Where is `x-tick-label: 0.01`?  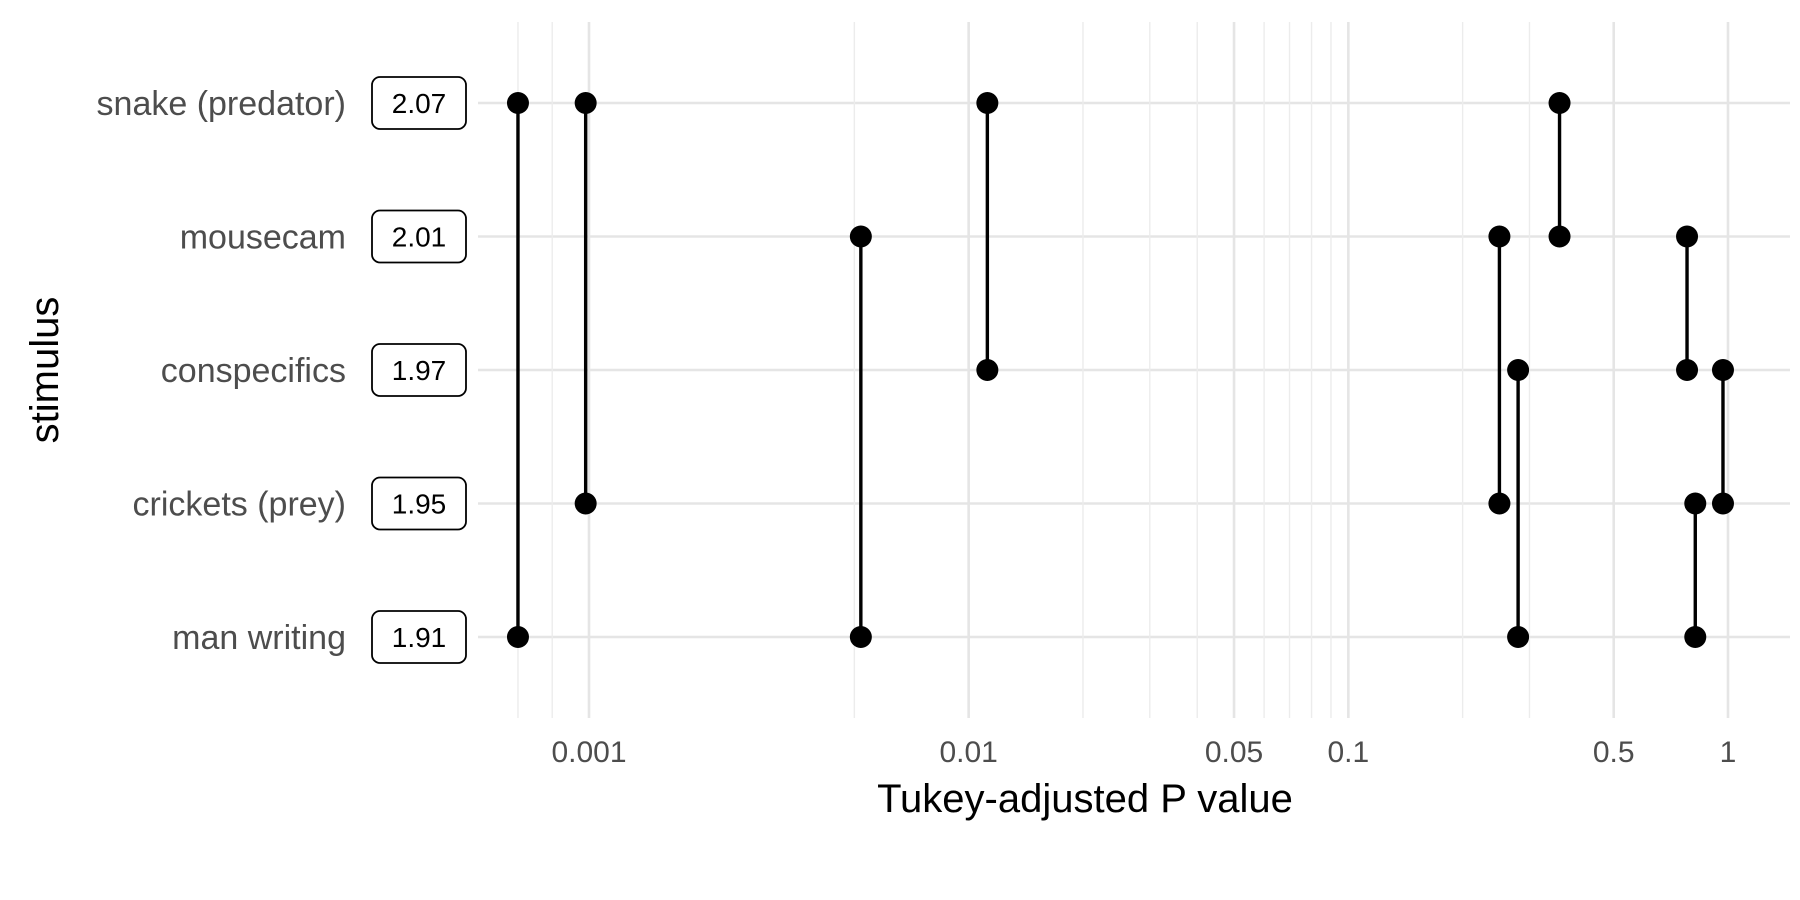 x-tick-label: 0.01 is located at coordinates (968, 752).